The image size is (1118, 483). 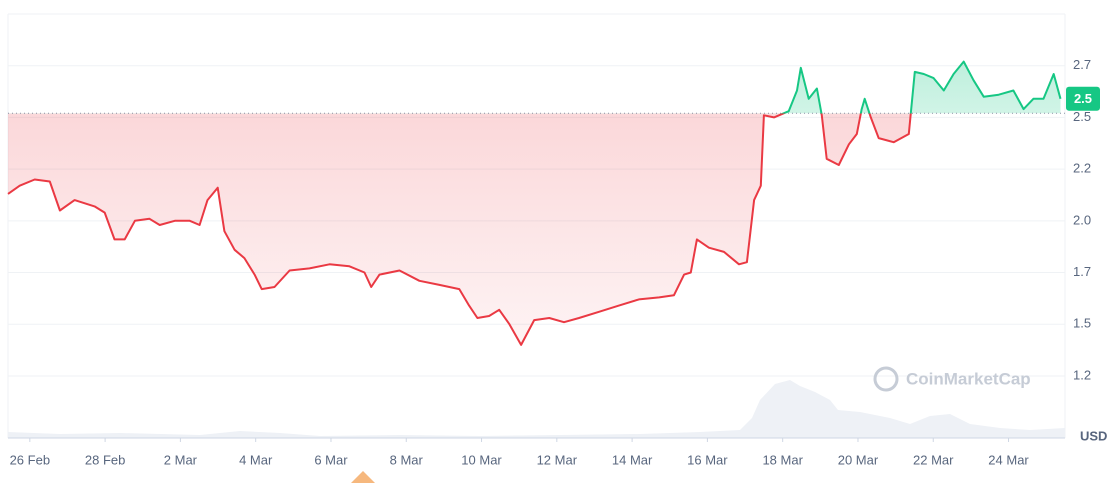 What do you see at coordinates (1082, 271) in the screenshot?
I see `y-tick-label: 1.7` at bounding box center [1082, 271].